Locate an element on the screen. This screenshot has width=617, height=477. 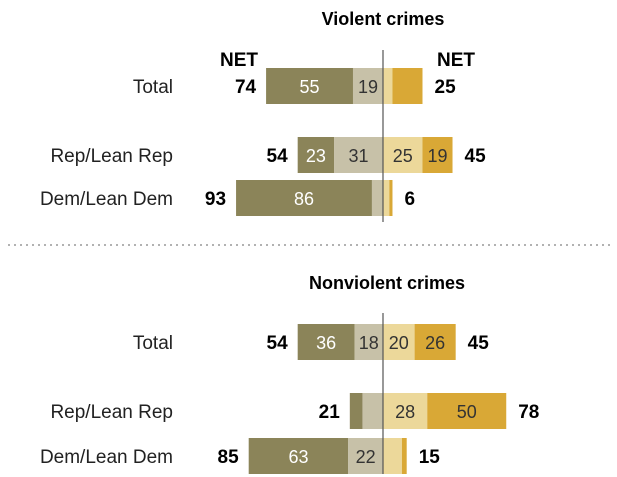
data-label-0-rep-lean-rep-2: 25 is located at coordinates (403, 156).